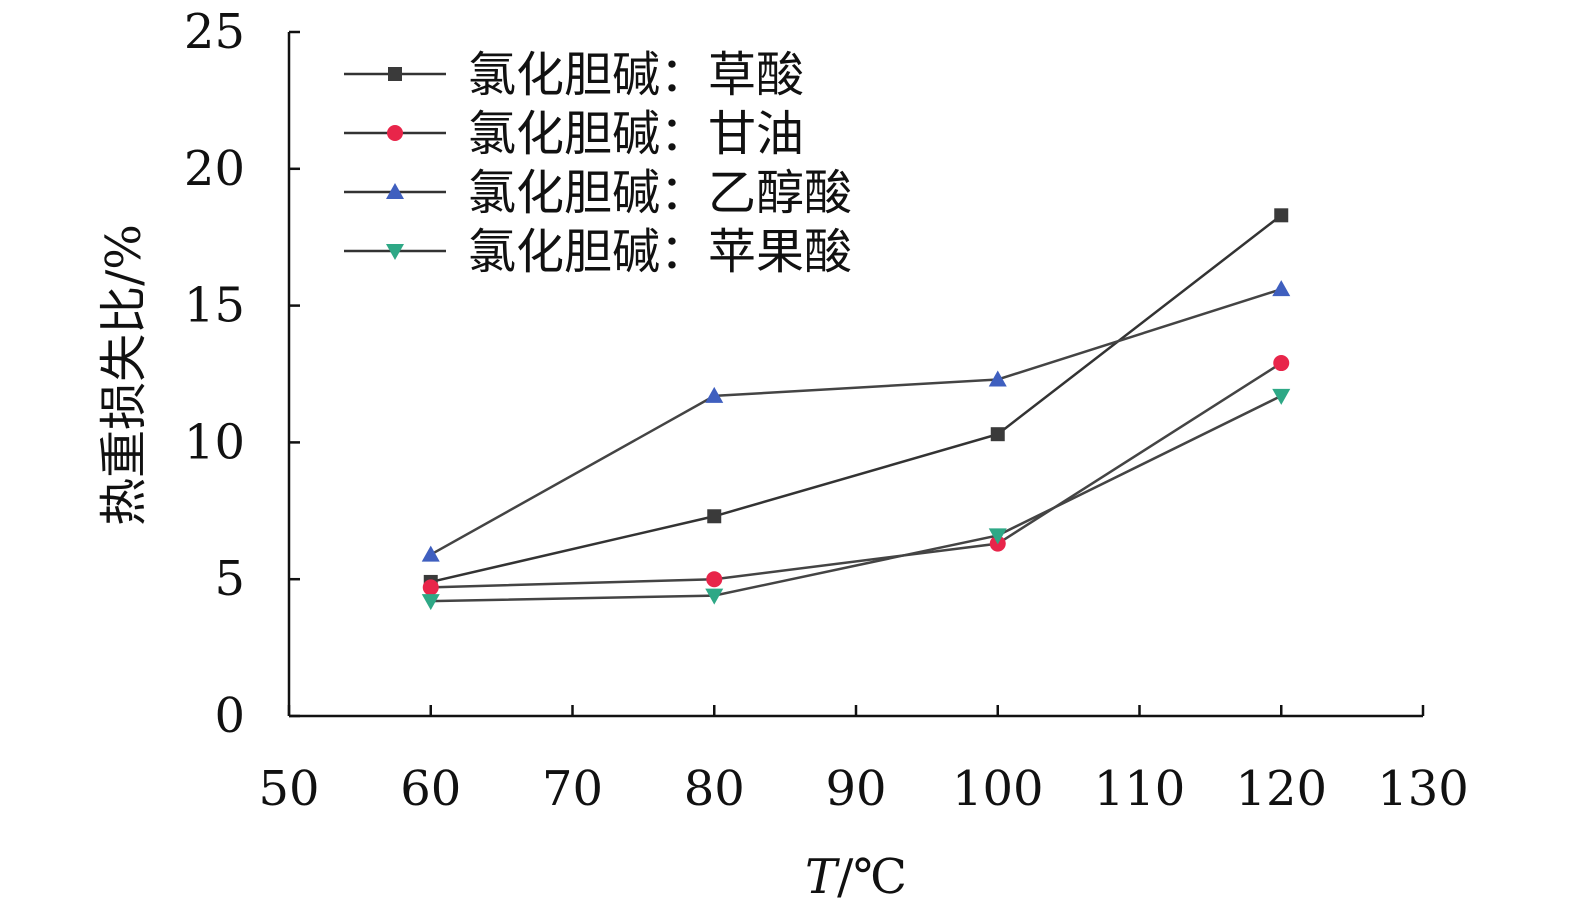  I want to click on x-tick-label: 80, so click(714, 789).